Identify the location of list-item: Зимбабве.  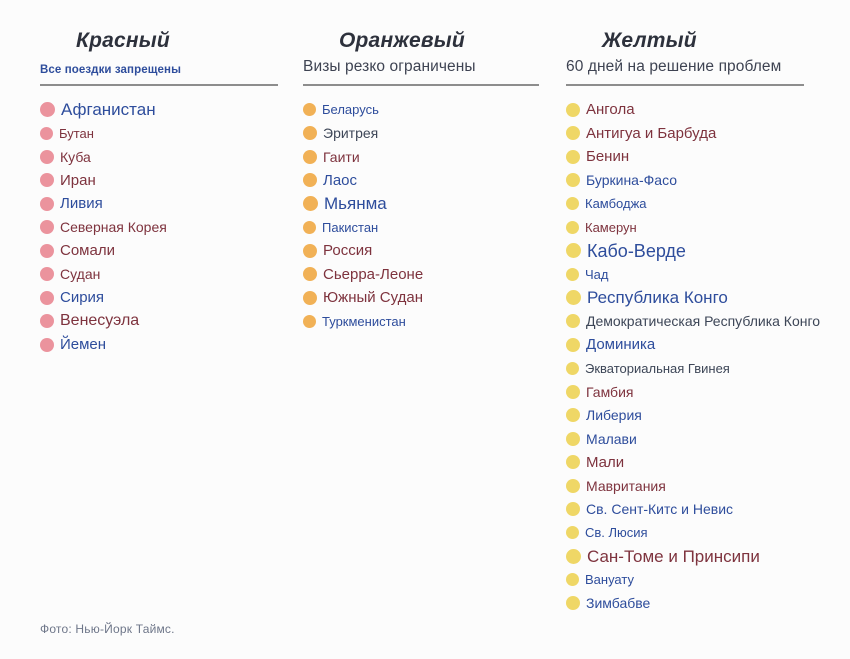
(685, 604).